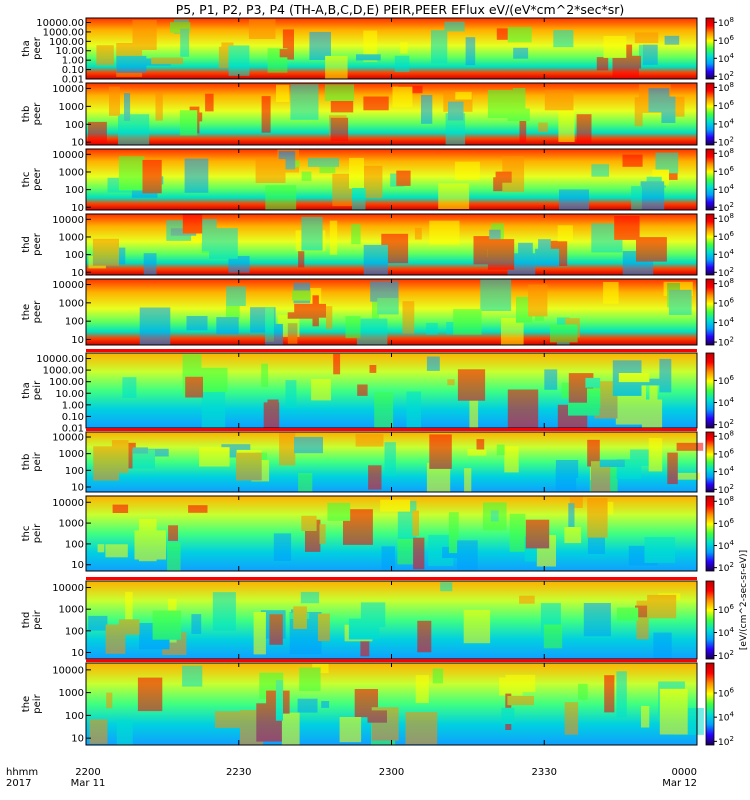 Image resolution: width=750 pixels, height=800 pixels. What do you see at coordinates (726, 87) in the screenshot?
I see `colorbar-tick-label: 10⁸` at bounding box center [726, 87].